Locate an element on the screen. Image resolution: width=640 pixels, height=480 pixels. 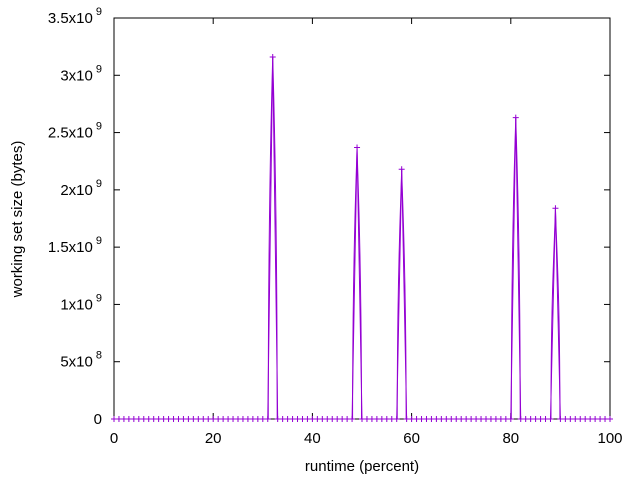
y-tick-label: 2x10 9 is located at coordinates (81, 188).